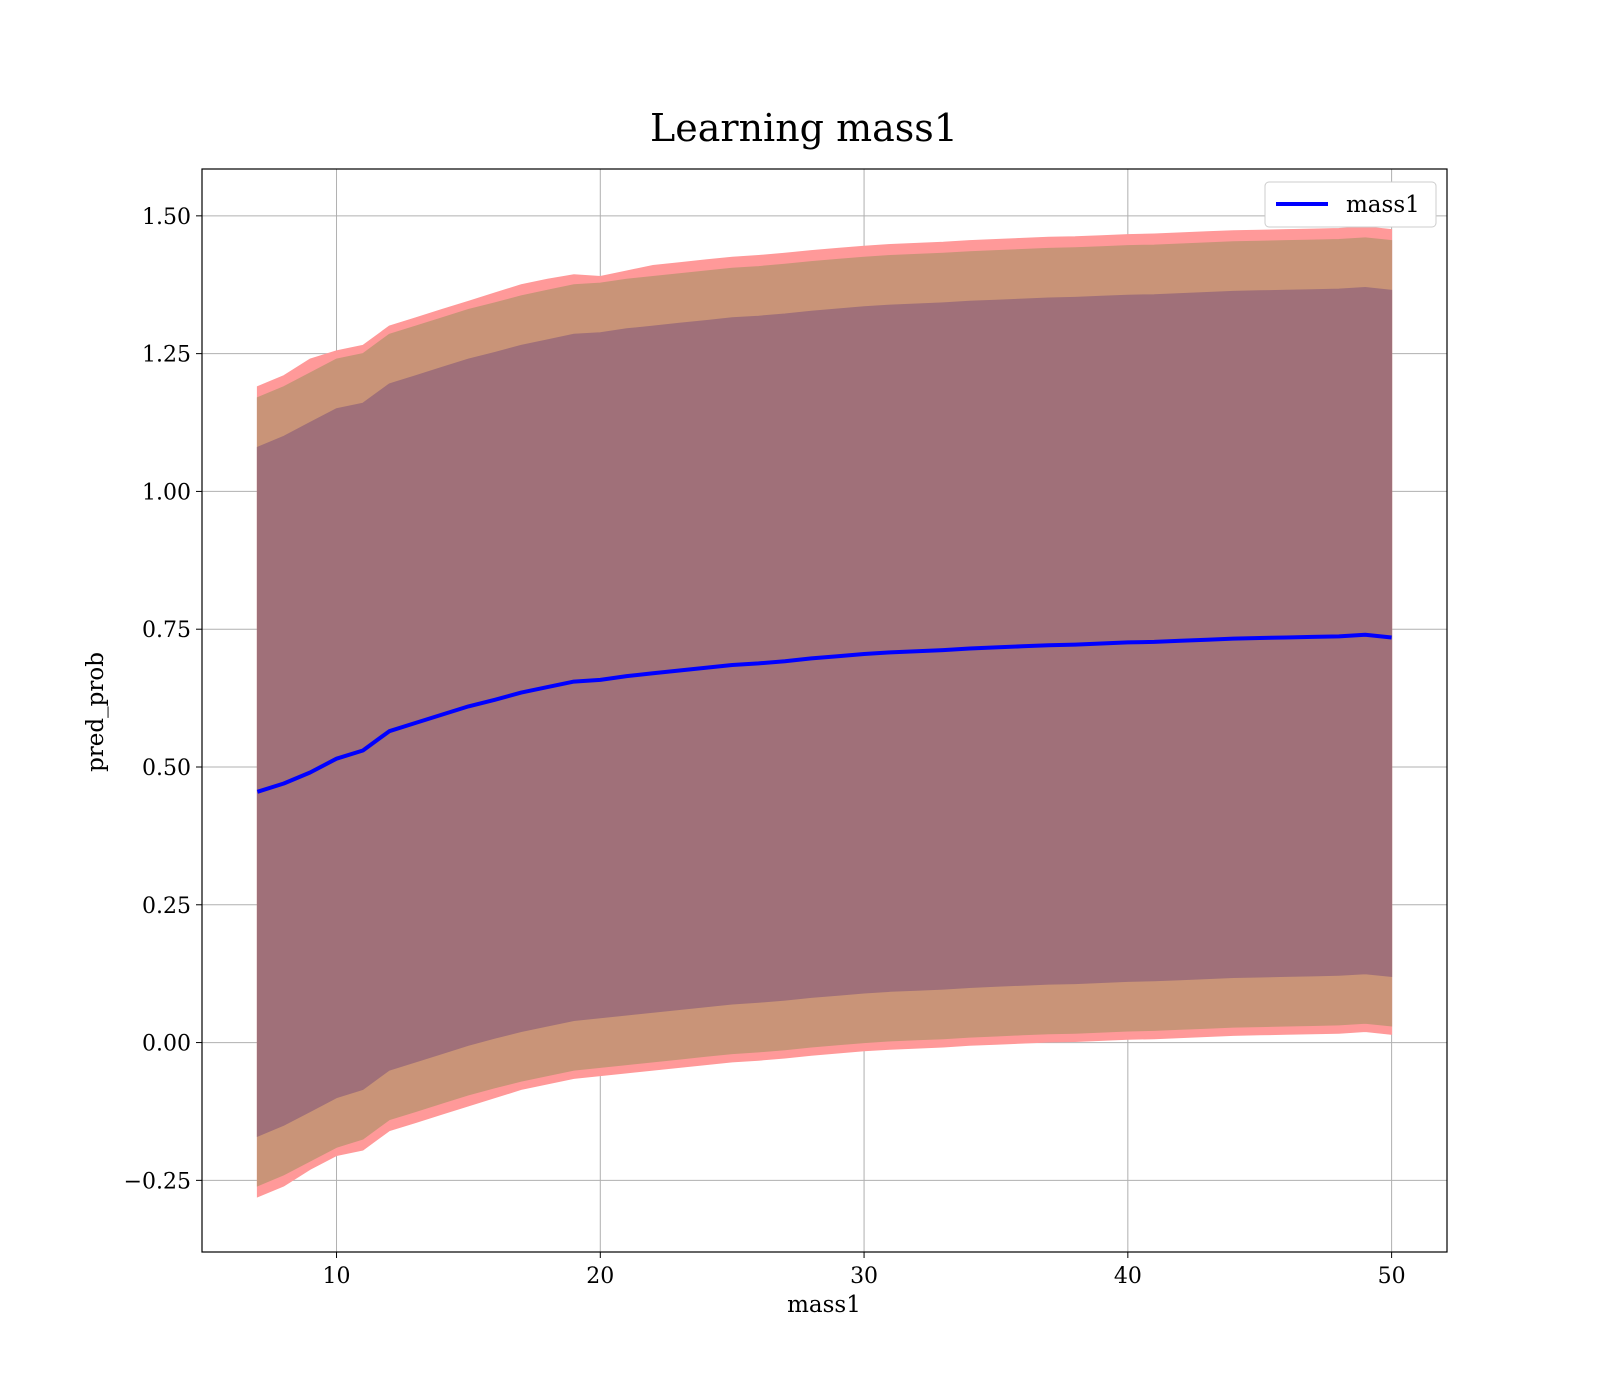 The image size is (1600, 1400). Describe the element at coordinates (1392, 1276) in the screenshot. I see `x-tick-label: 50` at that location.